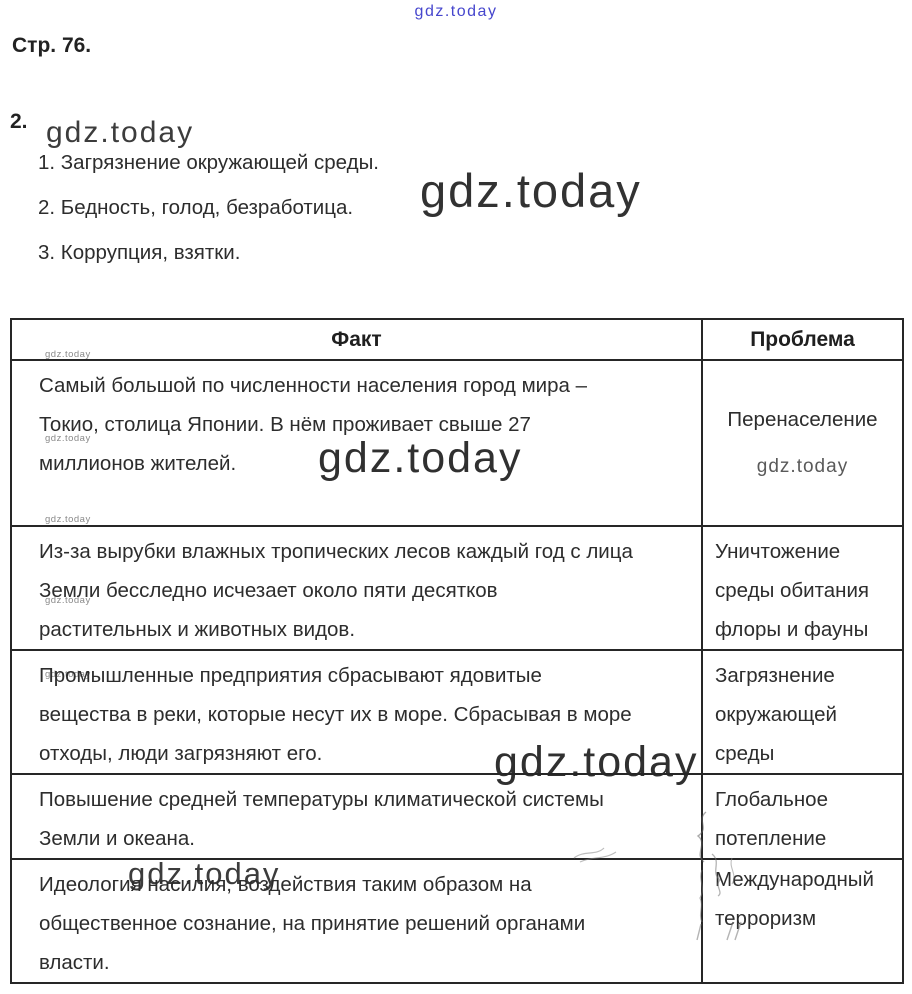 The image size is (912, 994). What do you see at coordinates (456, 11) in the screenshot?
I see `site-watermark-top: gdz.today` at bounding box center [456, 11].